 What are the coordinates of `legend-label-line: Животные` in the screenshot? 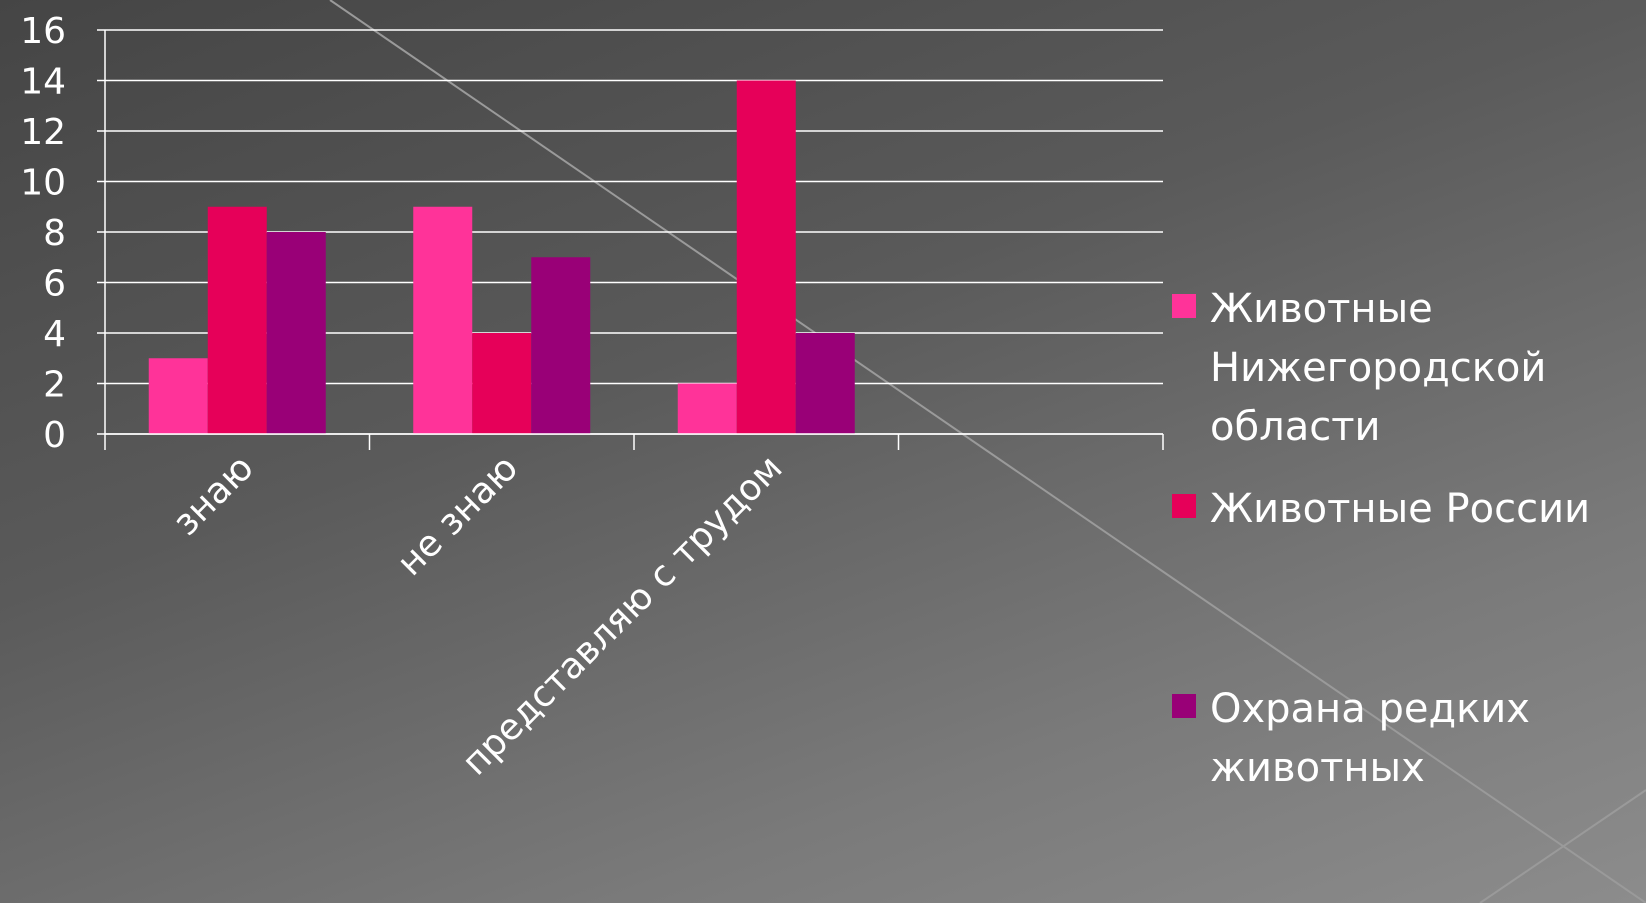 It's located at (1321, 309).